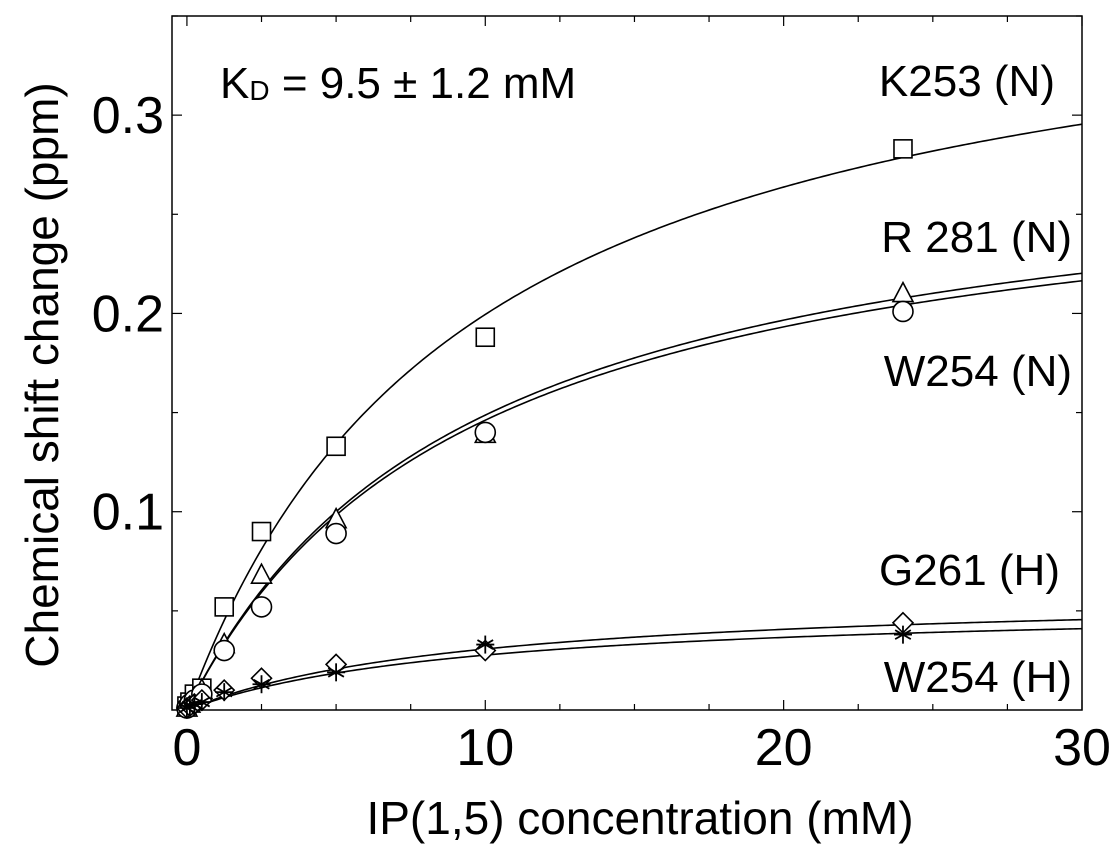  I want to click on series-label-k253-n: K253 (N), so click(967, 81).